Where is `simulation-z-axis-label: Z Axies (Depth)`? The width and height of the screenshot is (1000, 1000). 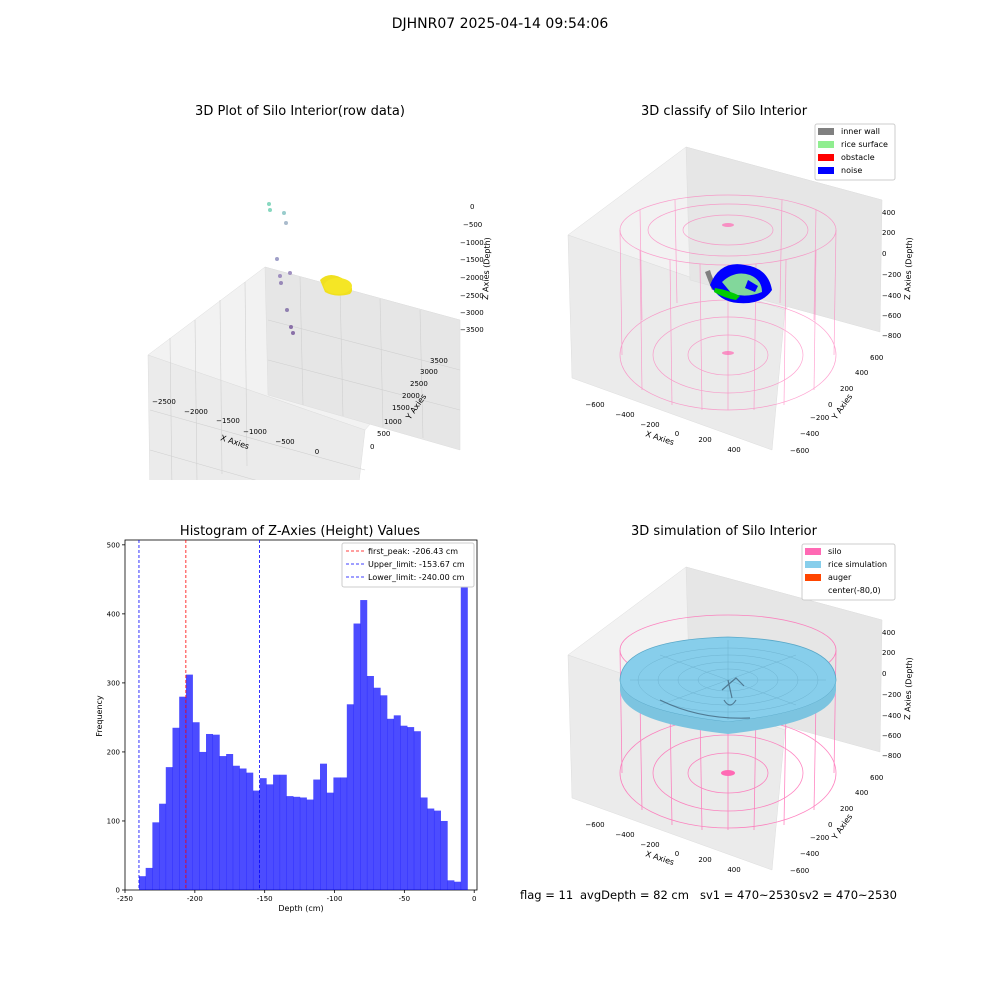 simulation-z-axis-label: Z Axies (Depth) is located at coordinates (908, 688).